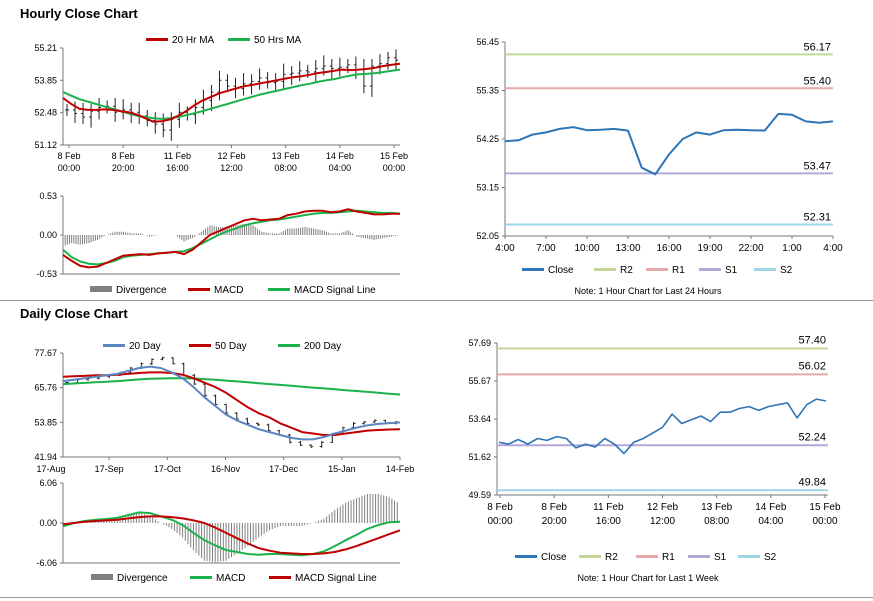  What do you see at coordinates (662, 426) in the screenshot?
I see `daily-pivot-close-line` at bounding box center [662, 426].